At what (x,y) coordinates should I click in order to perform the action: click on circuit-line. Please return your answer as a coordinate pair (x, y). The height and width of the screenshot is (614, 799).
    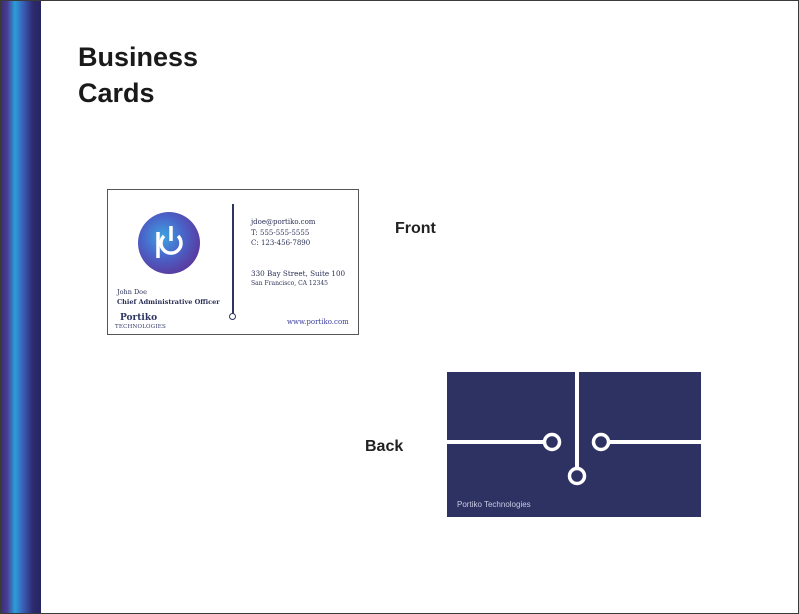
    Looking at the image, I should click on (233, 259).